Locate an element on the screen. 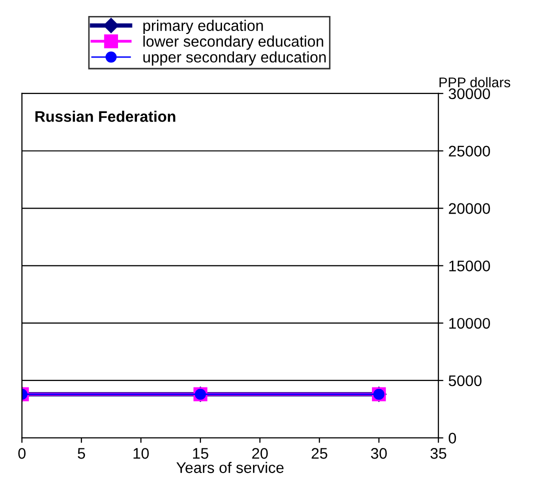 Image resolution: width=548 pixels, height=492 pixels. y-tick-label: 0 is located at coordinates (452, 438).